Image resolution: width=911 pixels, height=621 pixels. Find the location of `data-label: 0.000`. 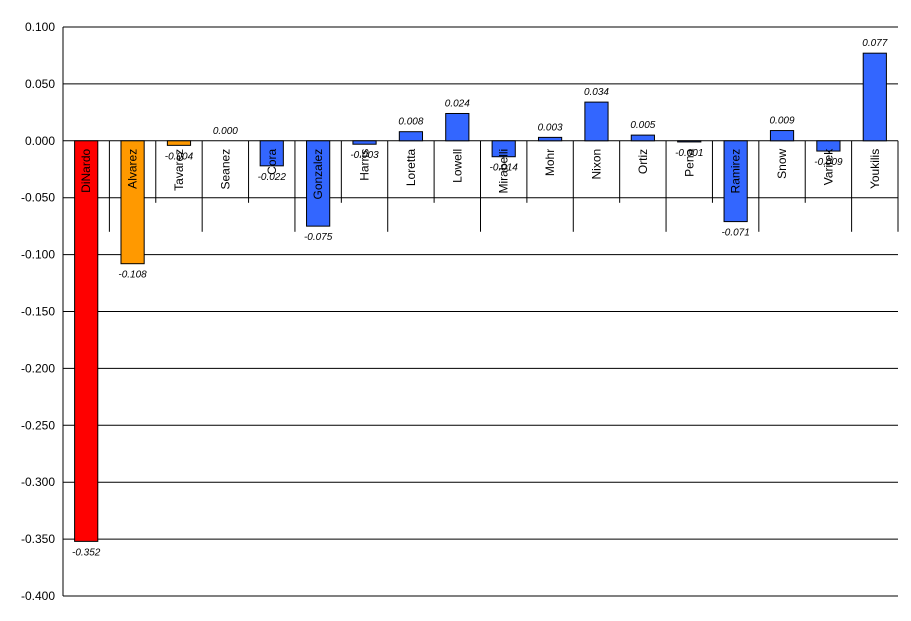

data-label: 0.000 is located at coordinates (225, 131).